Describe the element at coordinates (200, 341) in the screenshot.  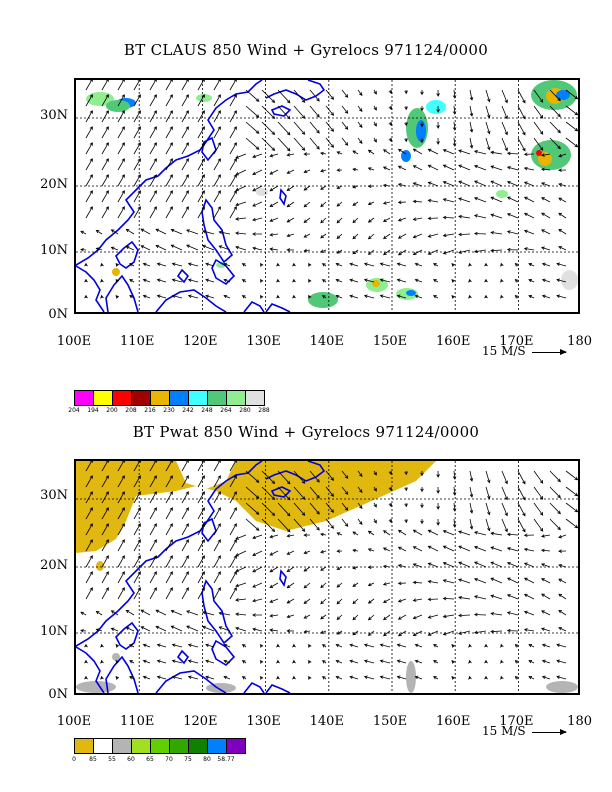
I see `lon-label: 120E` at that location.